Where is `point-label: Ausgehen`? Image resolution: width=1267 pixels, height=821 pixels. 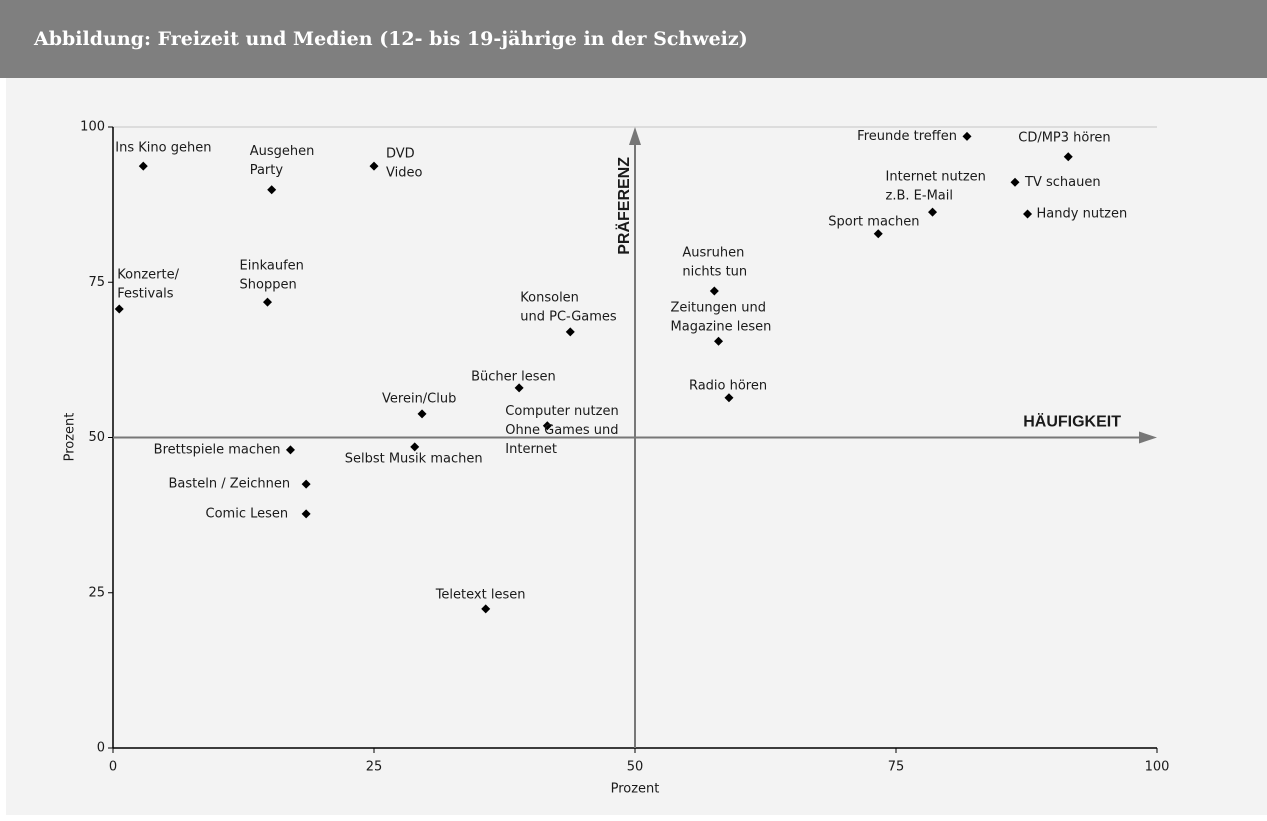
point-label: Ausgehen is located at coordinates (282, 151).